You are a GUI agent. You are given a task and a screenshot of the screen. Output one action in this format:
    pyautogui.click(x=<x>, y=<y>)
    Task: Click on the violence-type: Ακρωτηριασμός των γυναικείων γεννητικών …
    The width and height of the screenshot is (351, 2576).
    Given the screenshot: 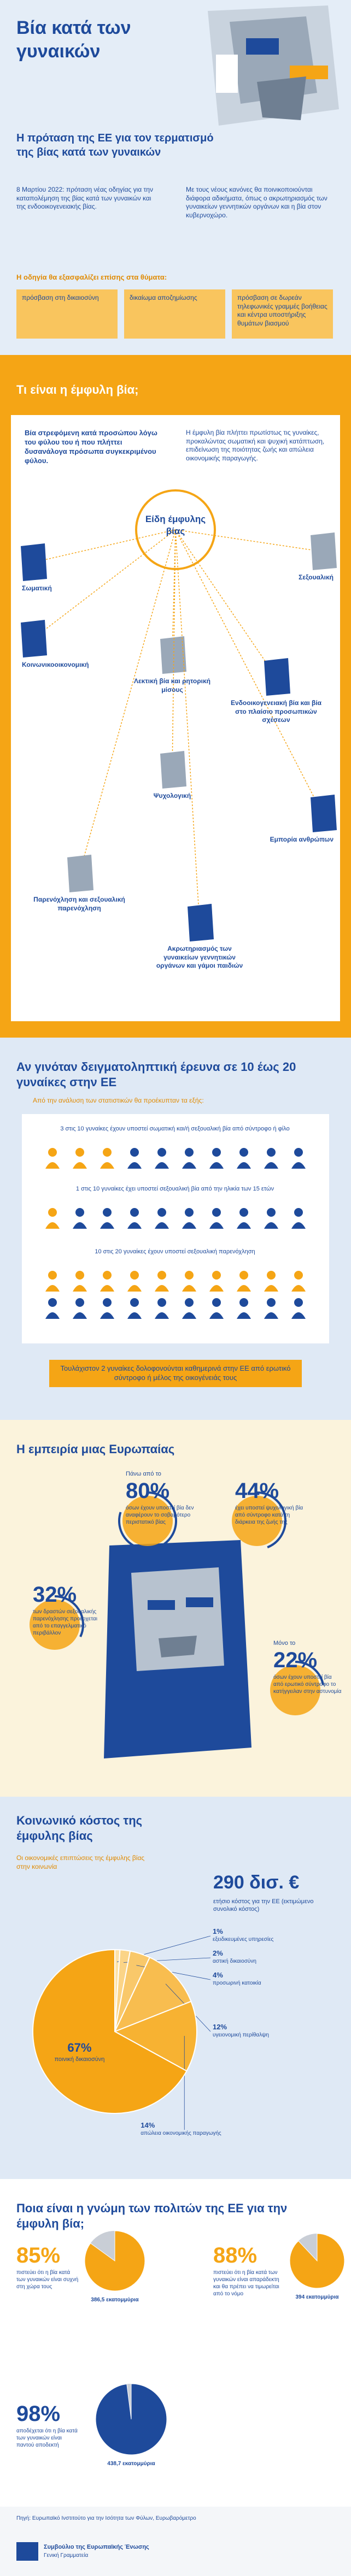 What is the action you would take?
    pyautogui.click(x=199, y=958)
    